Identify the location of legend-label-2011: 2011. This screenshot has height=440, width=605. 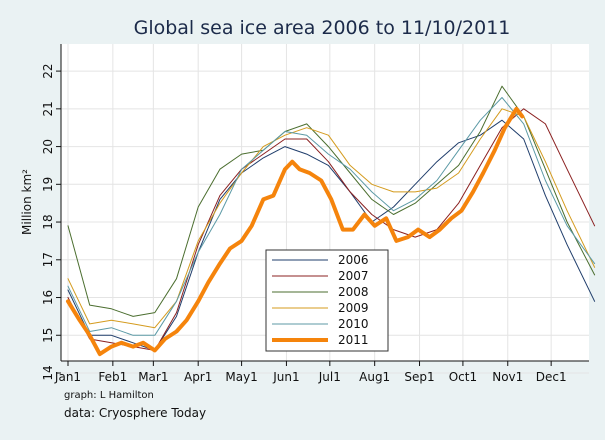
(353, 340).